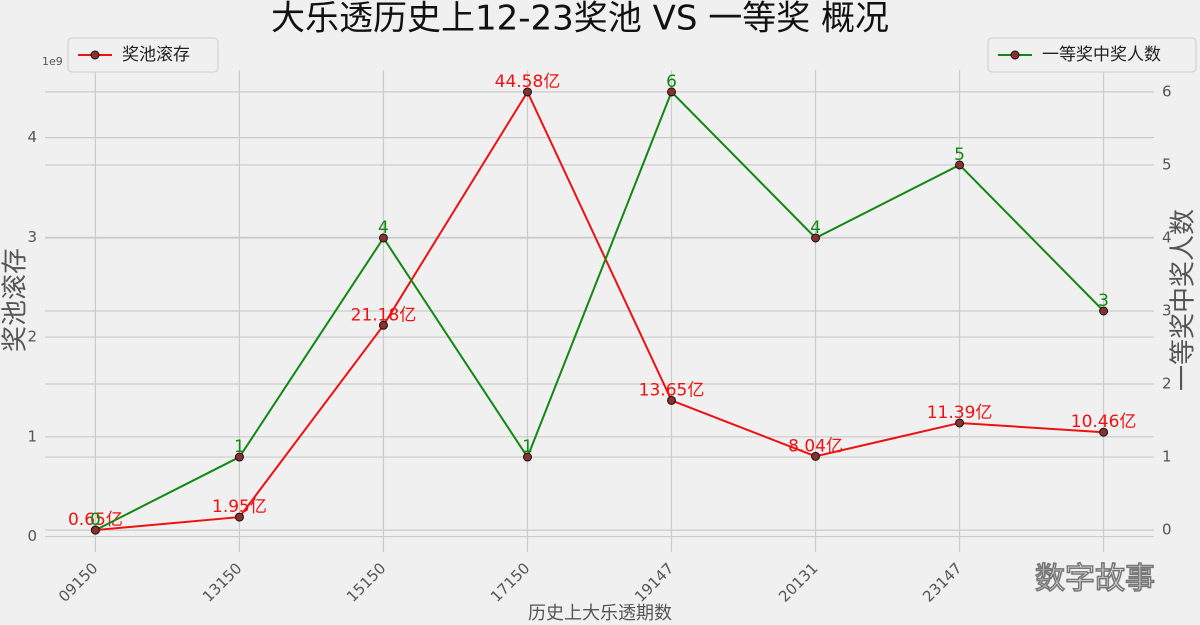 The height and width of the screenshot is (625, 1200). What do you see at coordinates (32, 237) in the screenshot?
I see `y-tick-label: 3` at bounding box center [32, 237].